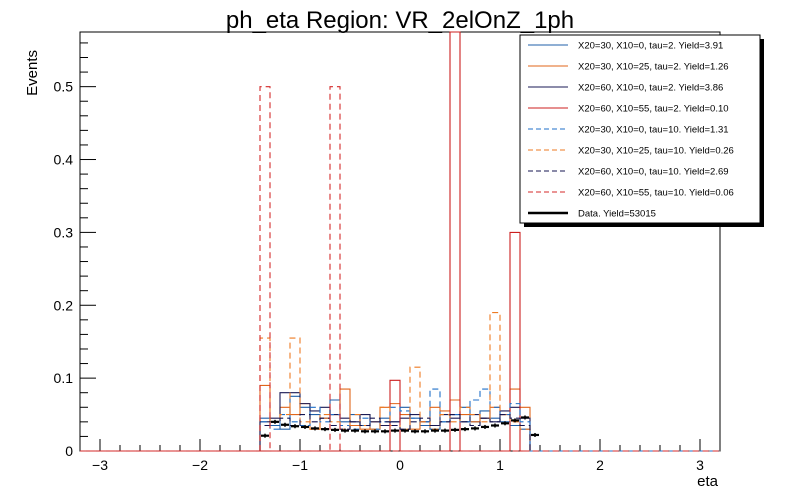  I want to click on legend-label: X20=60, X10=55, tau=2. Yield=0.10, so click(653, 109).